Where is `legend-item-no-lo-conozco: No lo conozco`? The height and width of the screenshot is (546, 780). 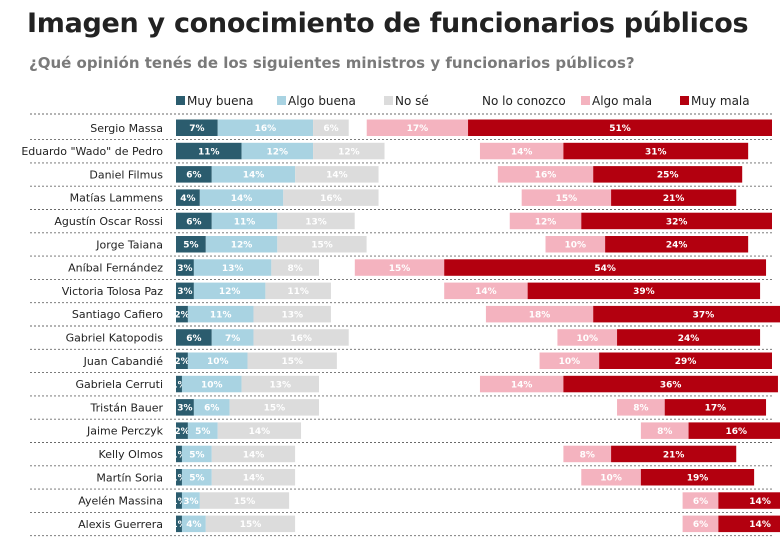 legend-item-no-lo-conozco: No lo conozco is located at coordinates (524, 101).